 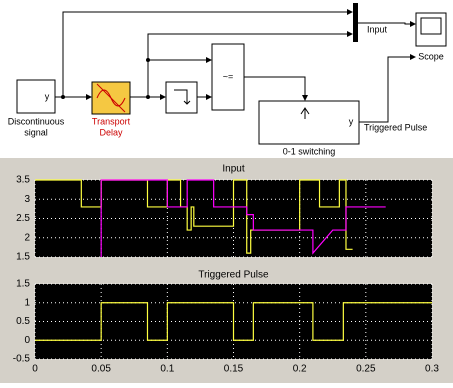 I want to click on y-tick-label: -0.5, so click(x=22, y=359).